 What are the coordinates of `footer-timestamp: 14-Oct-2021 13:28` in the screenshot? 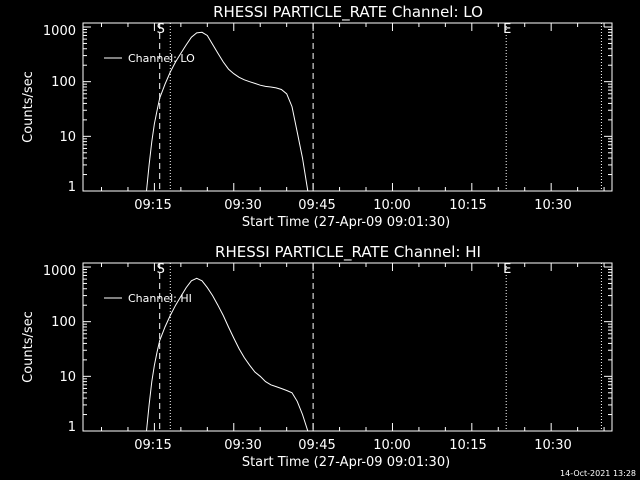 It's located at (598, 473).